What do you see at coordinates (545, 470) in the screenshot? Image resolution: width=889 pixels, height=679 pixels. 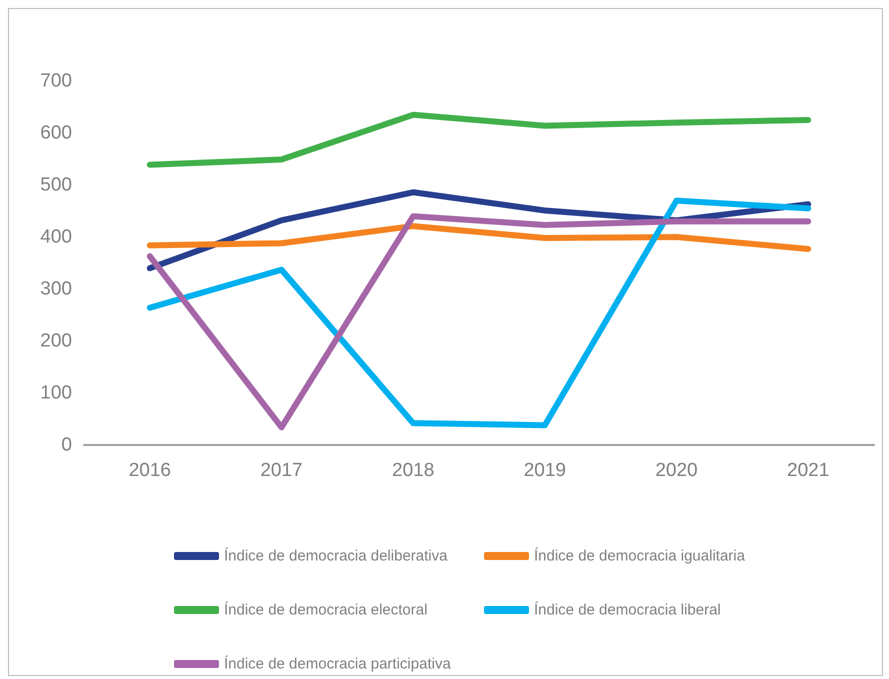 I see `x-tick-label: 2019` at bounding box center [545, 470].